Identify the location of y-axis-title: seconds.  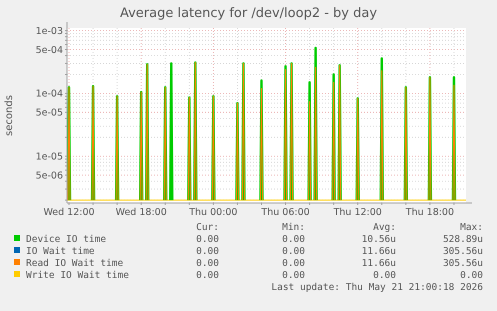
(9, 115).